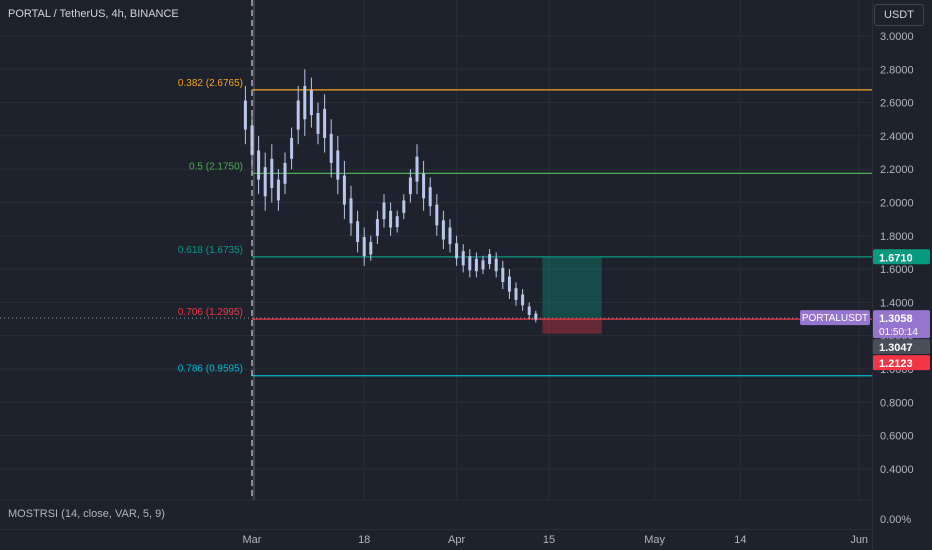  I want to click on candle-series, so click(390, 196).